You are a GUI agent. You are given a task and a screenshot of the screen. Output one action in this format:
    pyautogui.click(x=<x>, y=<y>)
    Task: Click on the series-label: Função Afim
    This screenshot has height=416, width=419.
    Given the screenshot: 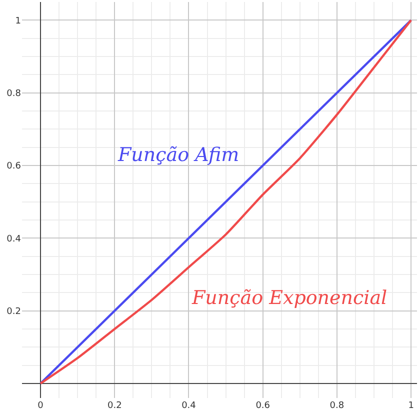 What is the action you would take?
    pyautogui.click(x=178, y=155)
    